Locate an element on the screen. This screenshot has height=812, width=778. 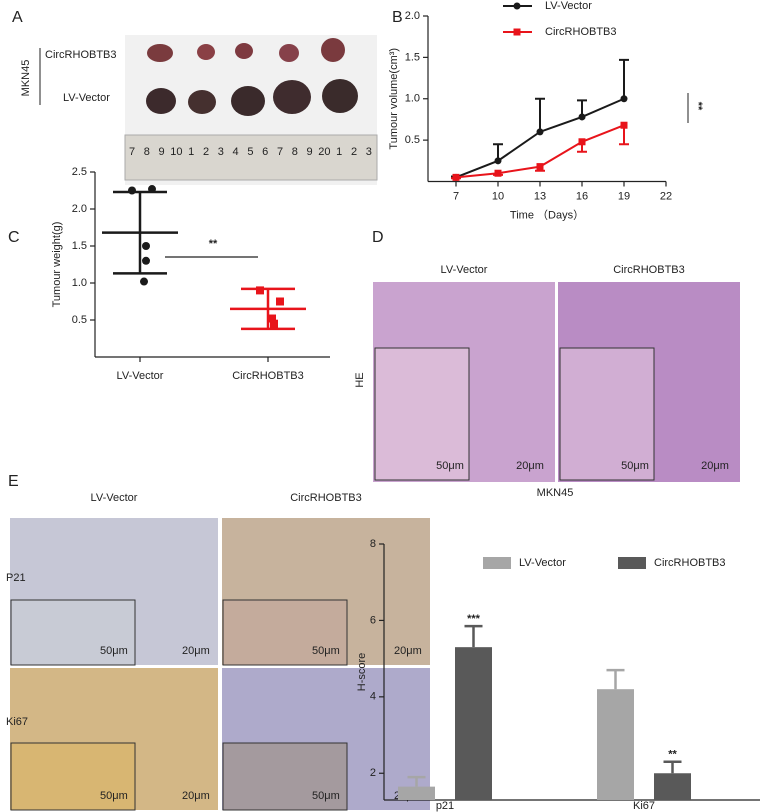
y-axis-label: H-score is located at coordinates (362, 672).